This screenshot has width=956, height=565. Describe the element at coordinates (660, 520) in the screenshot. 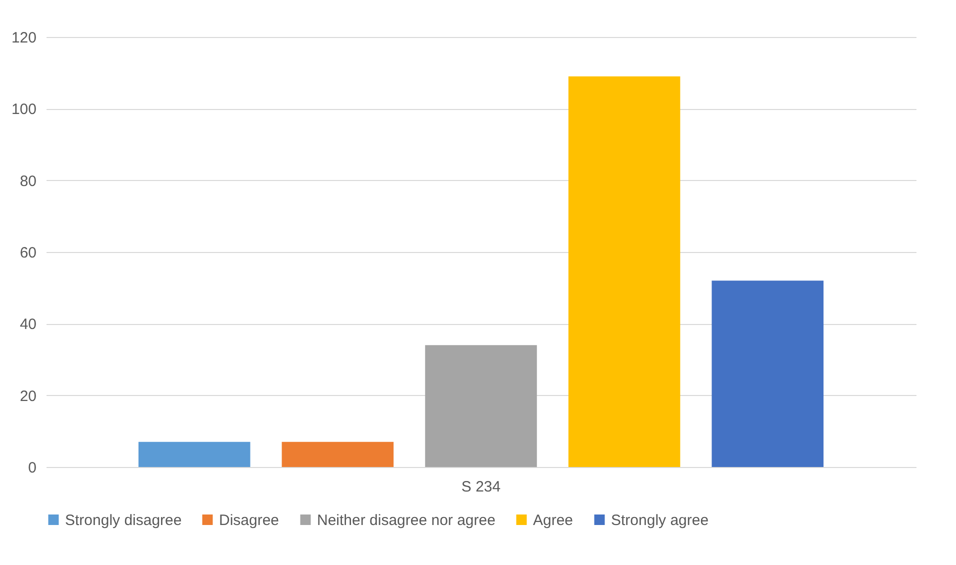

I see `legend-label: Strongly agree` at that location.